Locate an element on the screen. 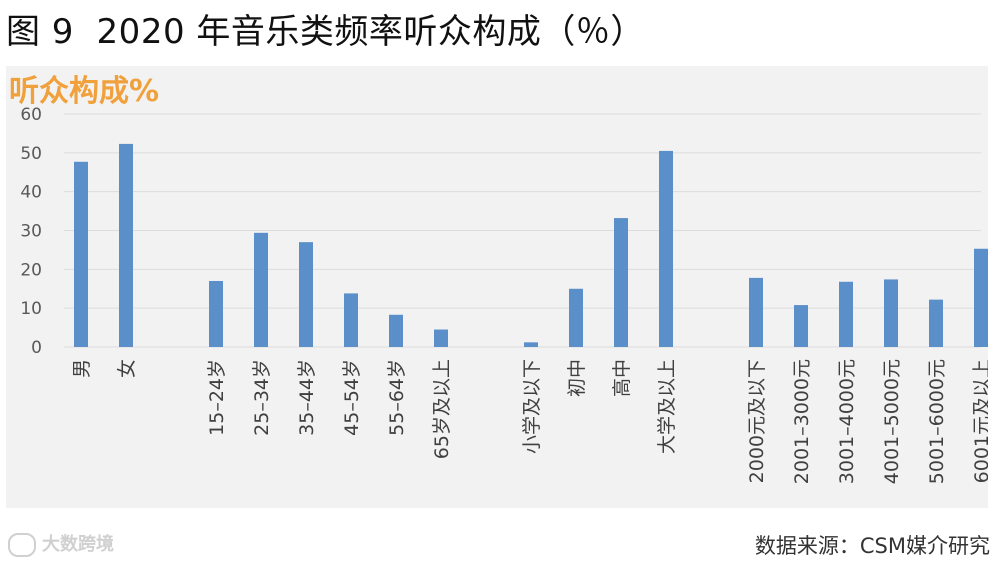 The width and height of the screenshot is (1002, 562). x-tick-label: 15–24岁 is located at coordinates (217, 397).